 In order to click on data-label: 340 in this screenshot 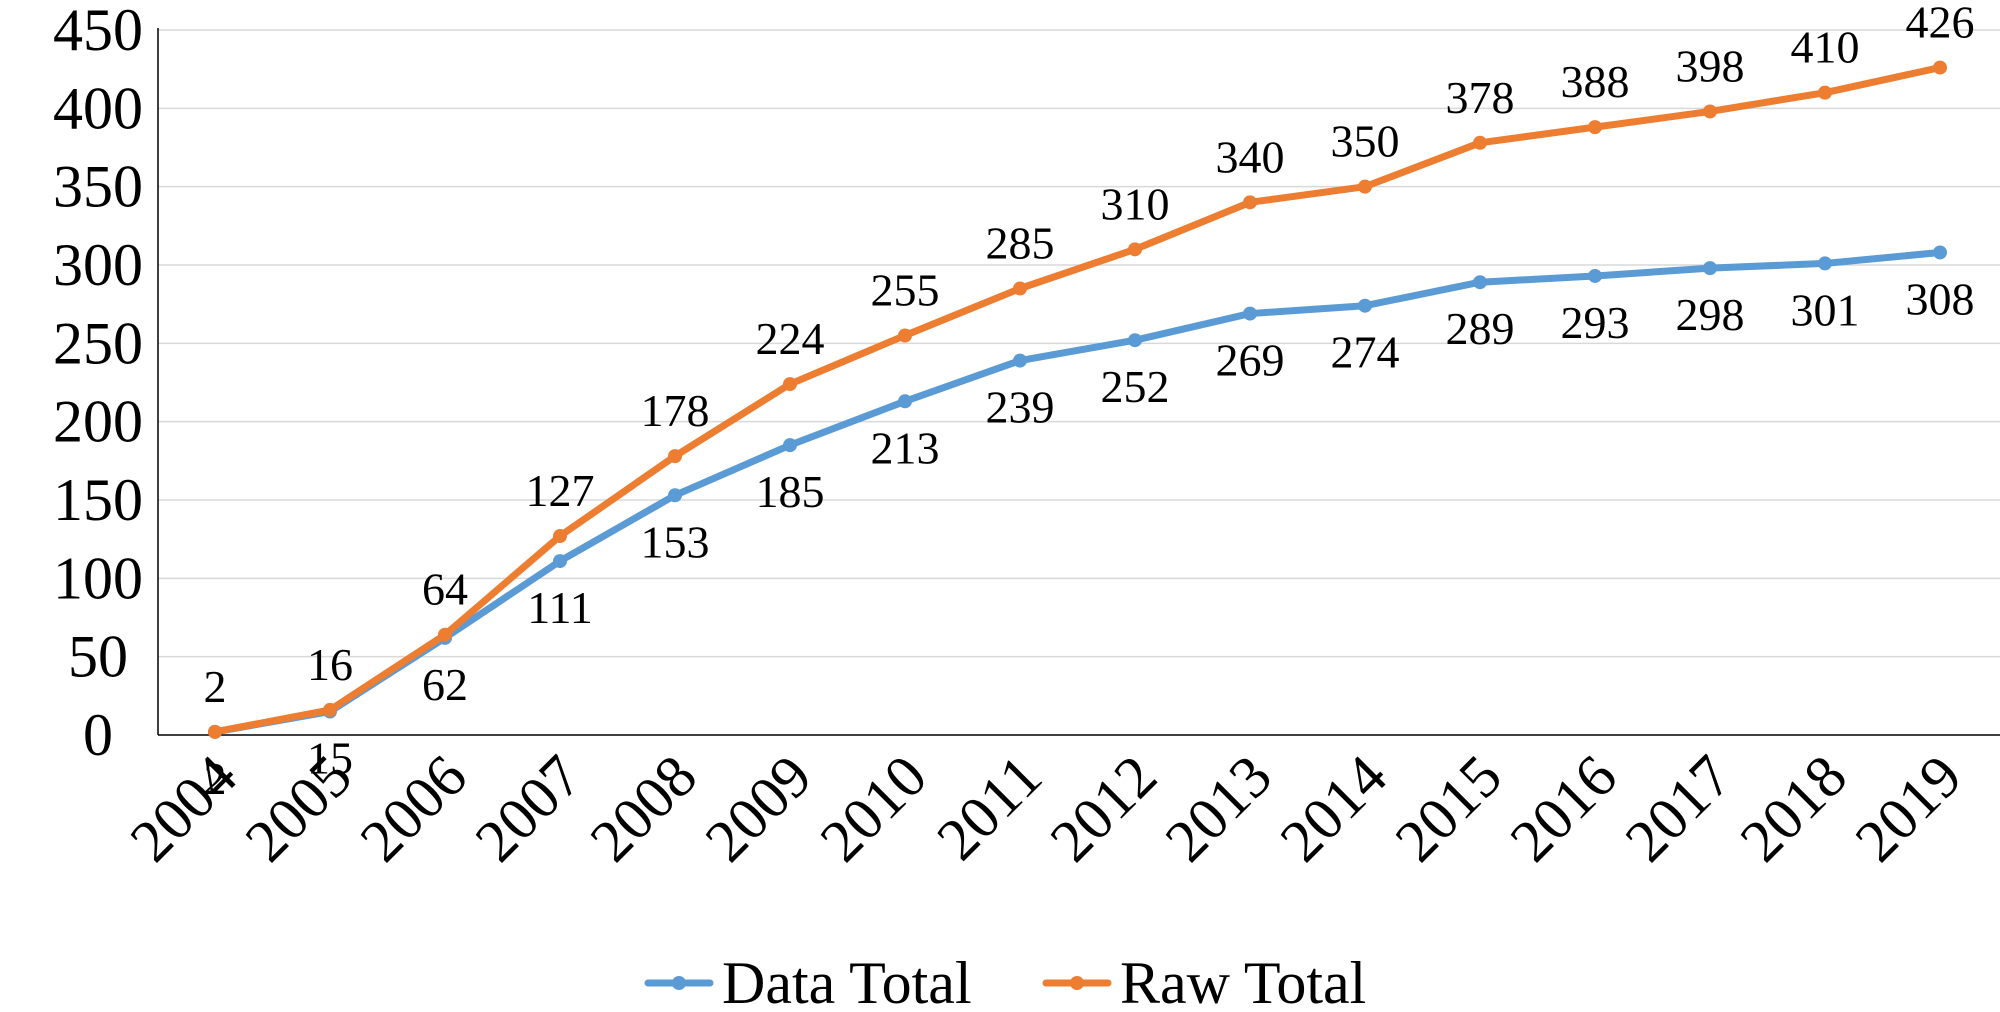, I will do `click(1250, 156)`.